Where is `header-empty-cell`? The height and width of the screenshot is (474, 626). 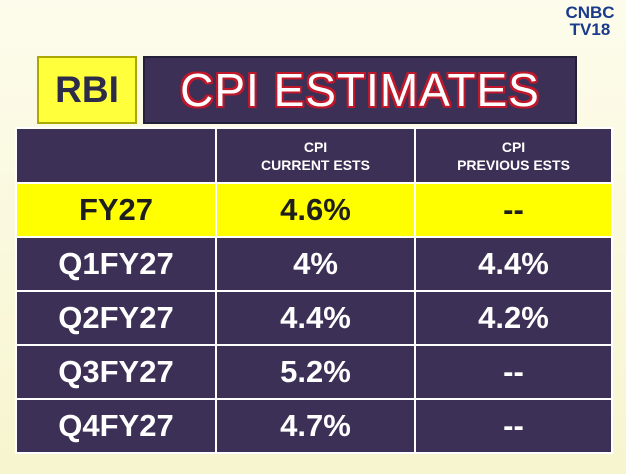 header-empty-cell is located at coordinates (116, 155).